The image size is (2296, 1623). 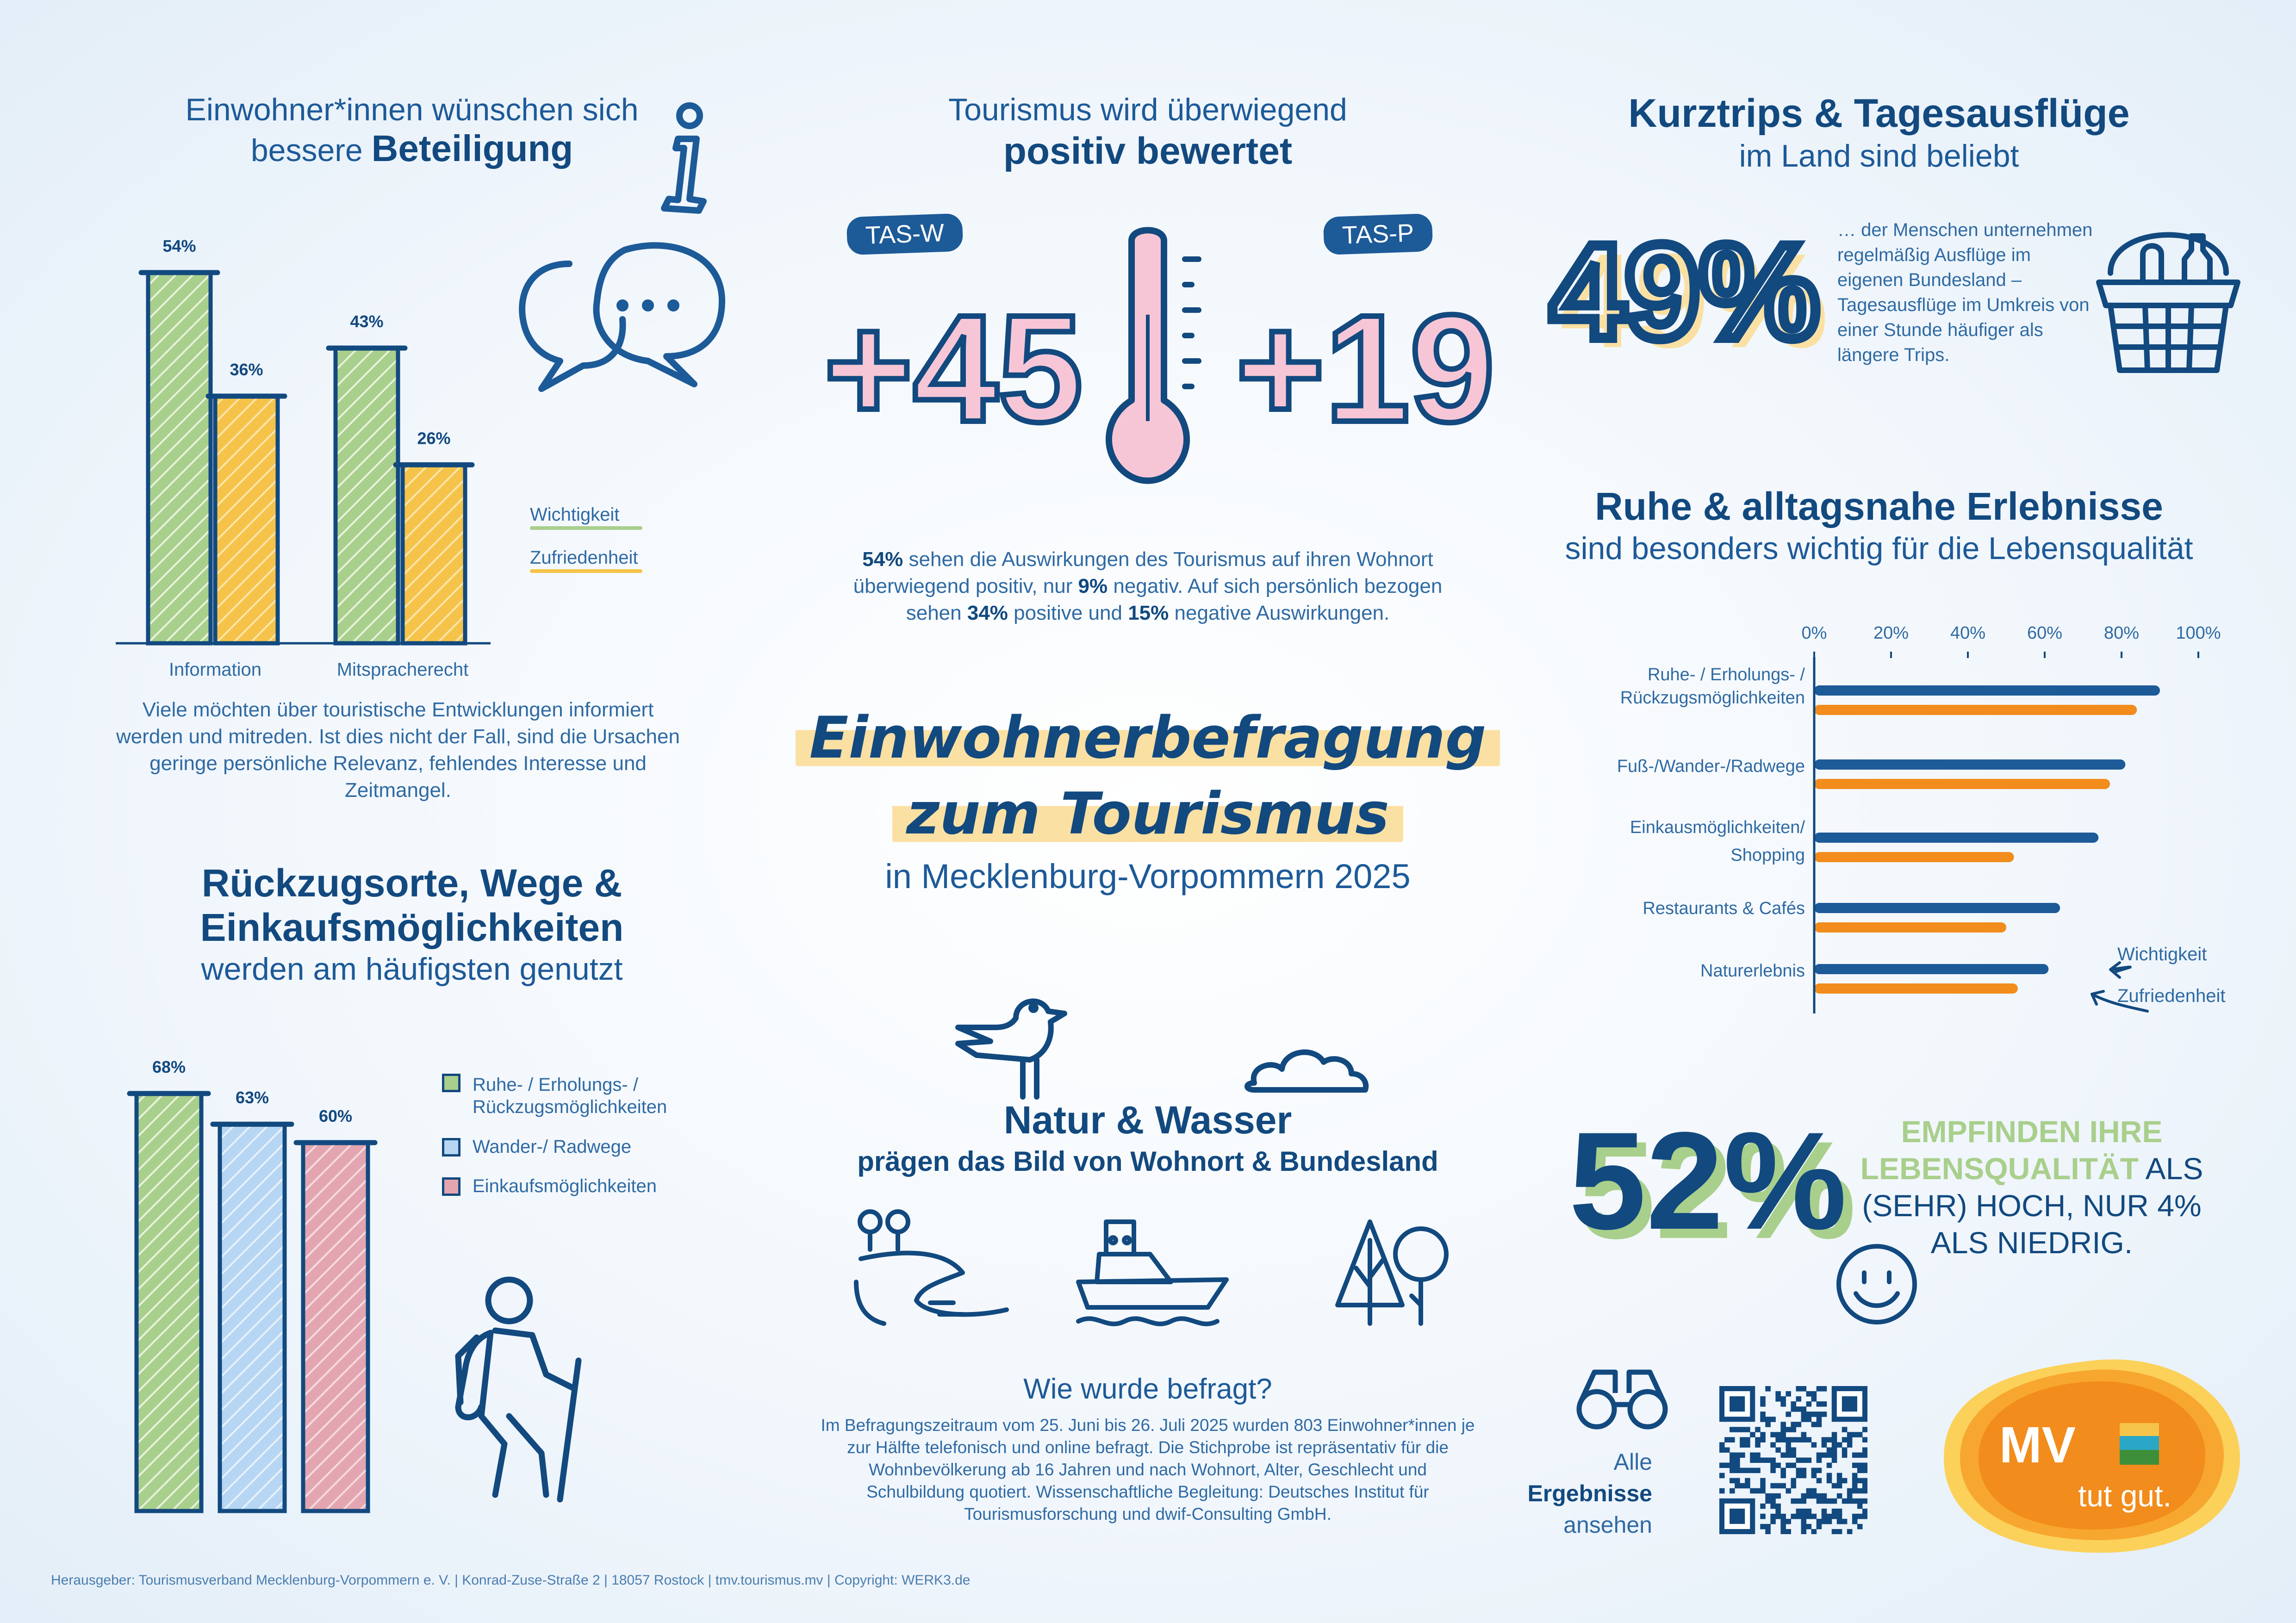 What do you see at coordinates (335, 1116) in the screenshot?
I see `chart2-value-label-2: 60%` at bounding box center [335, 1116].